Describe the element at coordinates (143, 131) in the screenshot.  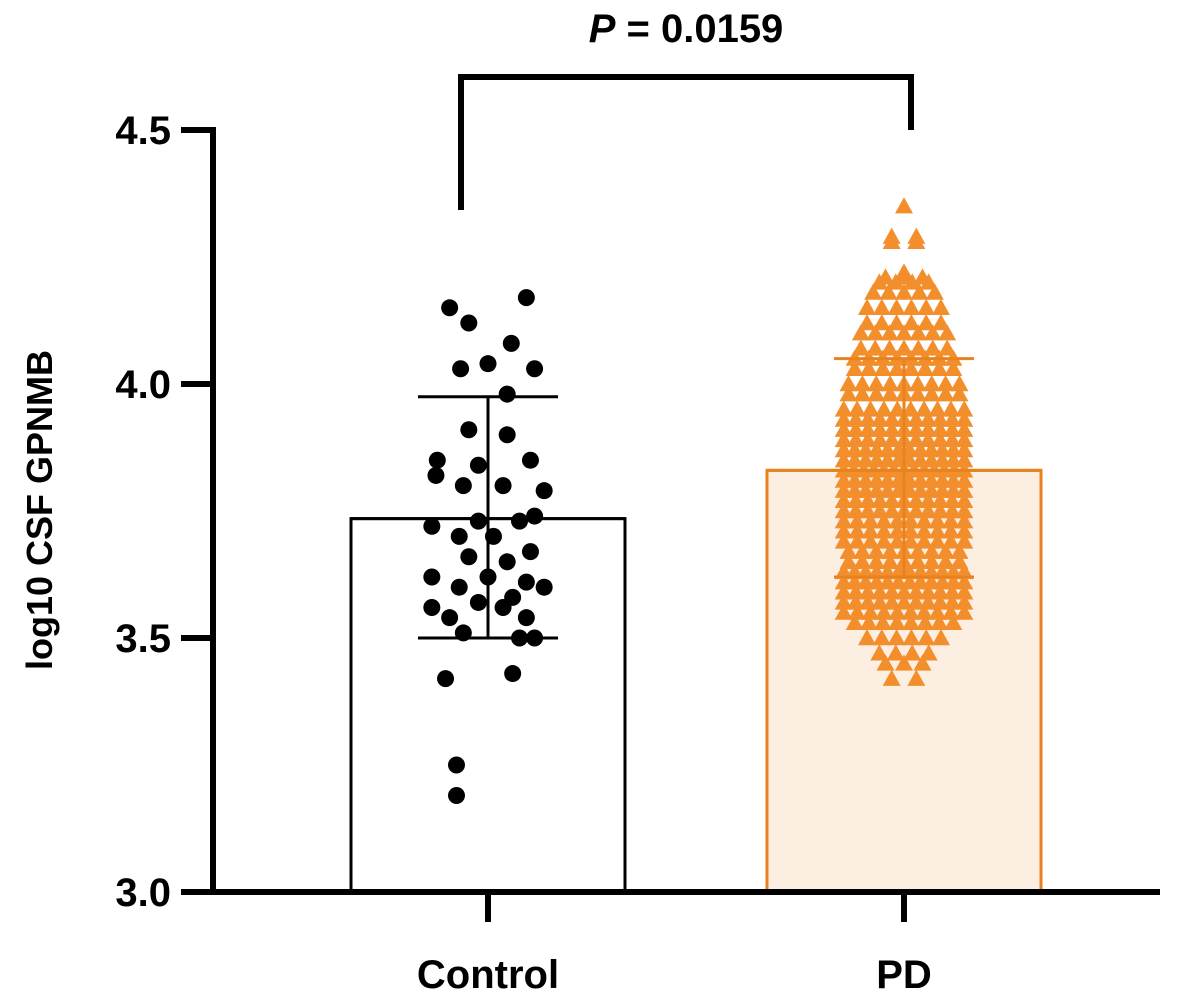
I see `y-tick-label: 4.5` at that location.